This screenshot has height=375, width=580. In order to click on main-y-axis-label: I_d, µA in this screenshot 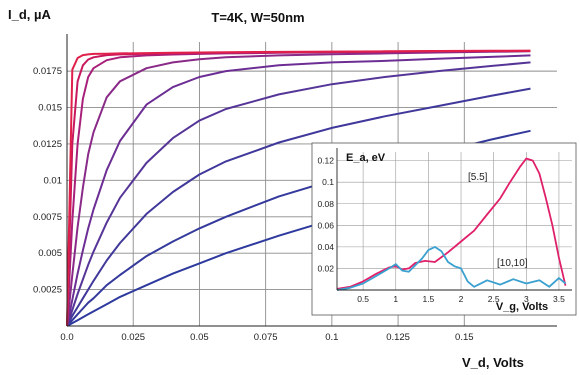, I will do `click(29, 14)`.